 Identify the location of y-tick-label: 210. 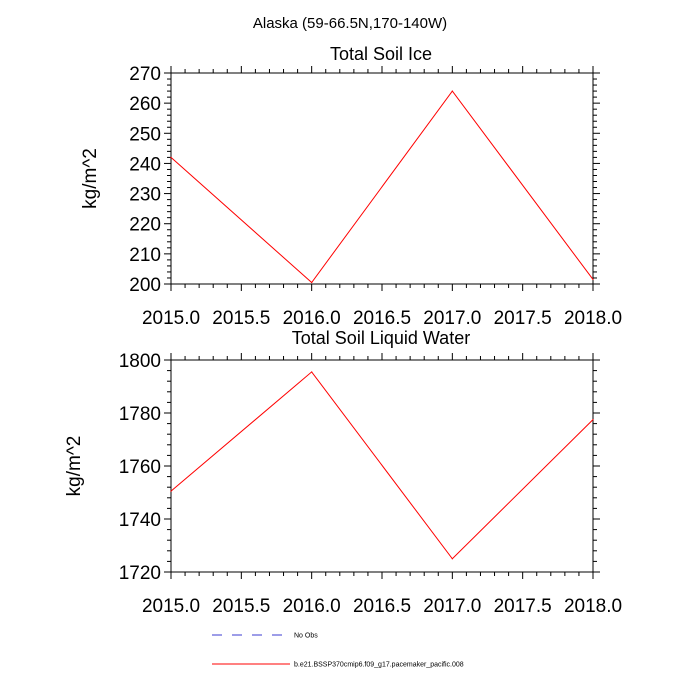
(145, 255).